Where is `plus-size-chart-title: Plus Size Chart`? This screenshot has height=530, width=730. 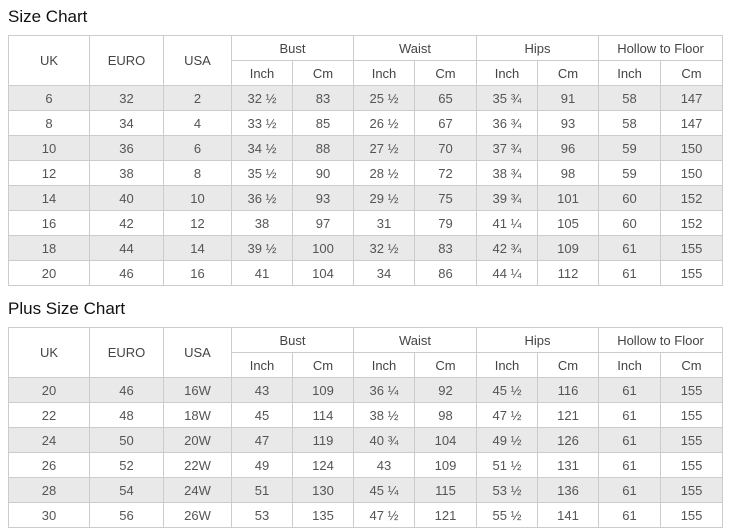 plus-size-chart-title: Plus Size Chart is located at coordinates (67, 308).